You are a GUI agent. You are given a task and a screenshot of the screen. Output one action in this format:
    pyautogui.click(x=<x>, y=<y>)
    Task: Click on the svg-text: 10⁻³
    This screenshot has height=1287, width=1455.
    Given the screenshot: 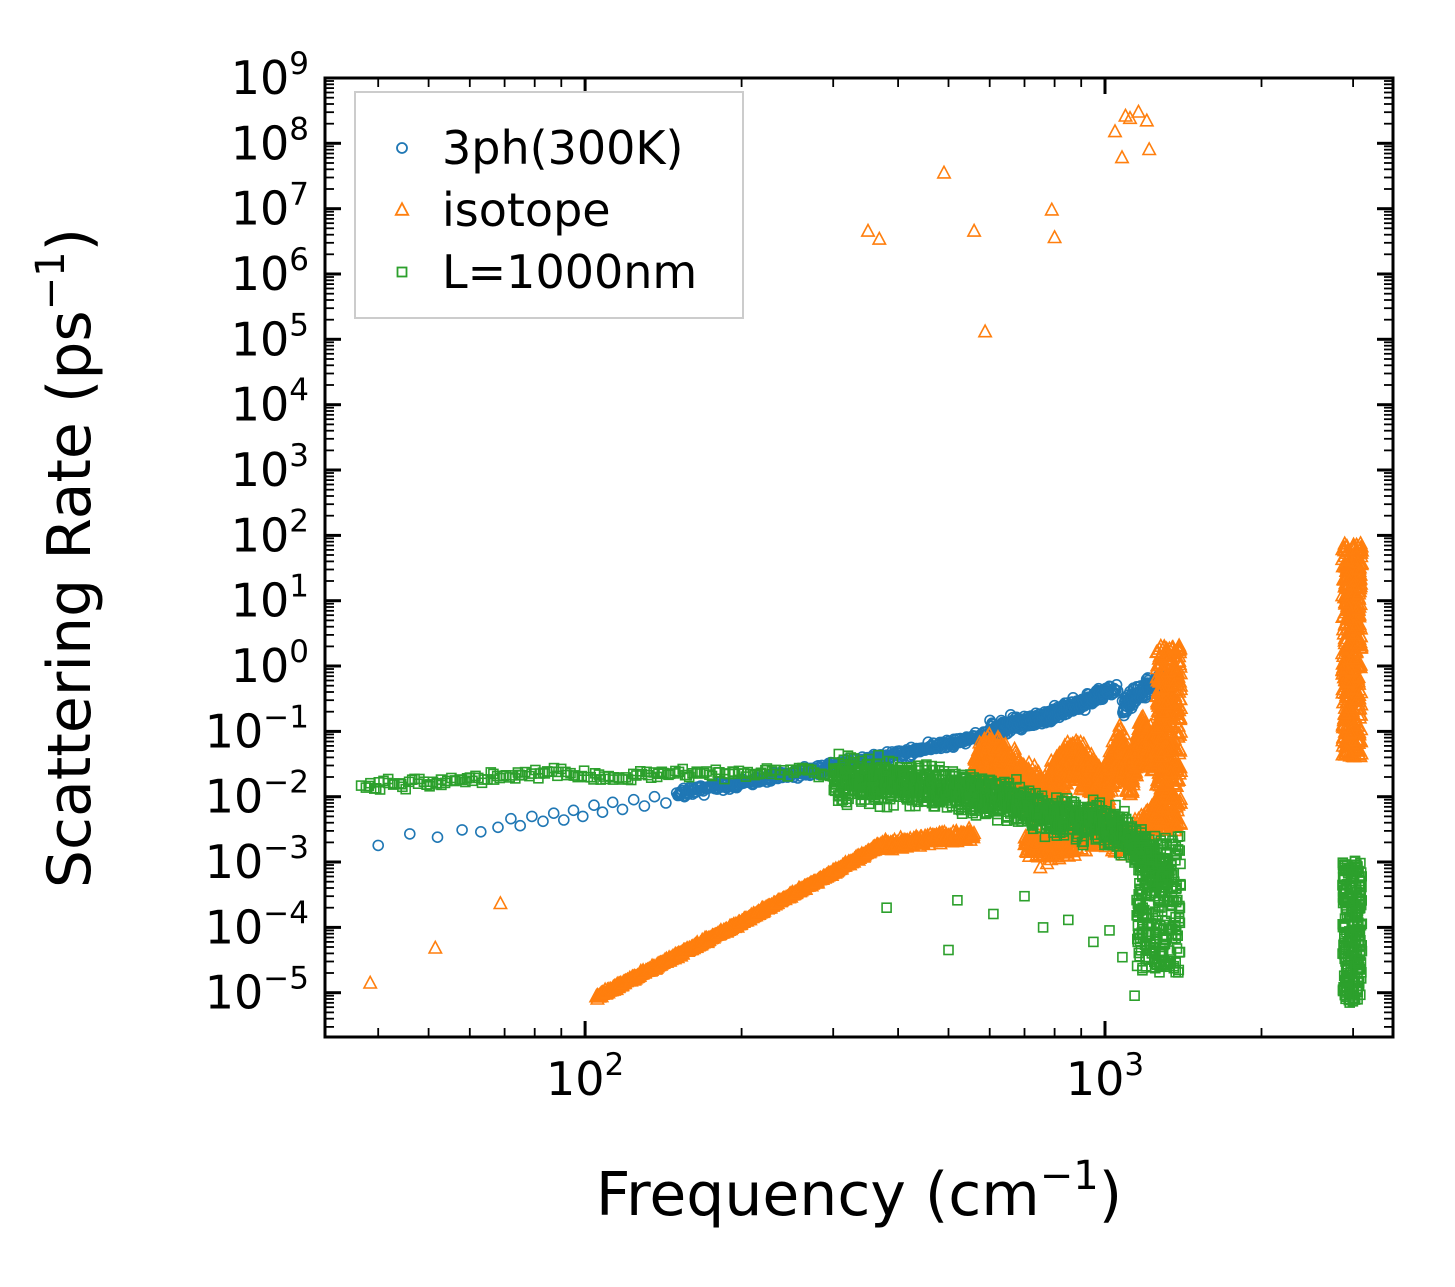 What is the action you would take?
    pyautogui.click(x=257, y=859)
    